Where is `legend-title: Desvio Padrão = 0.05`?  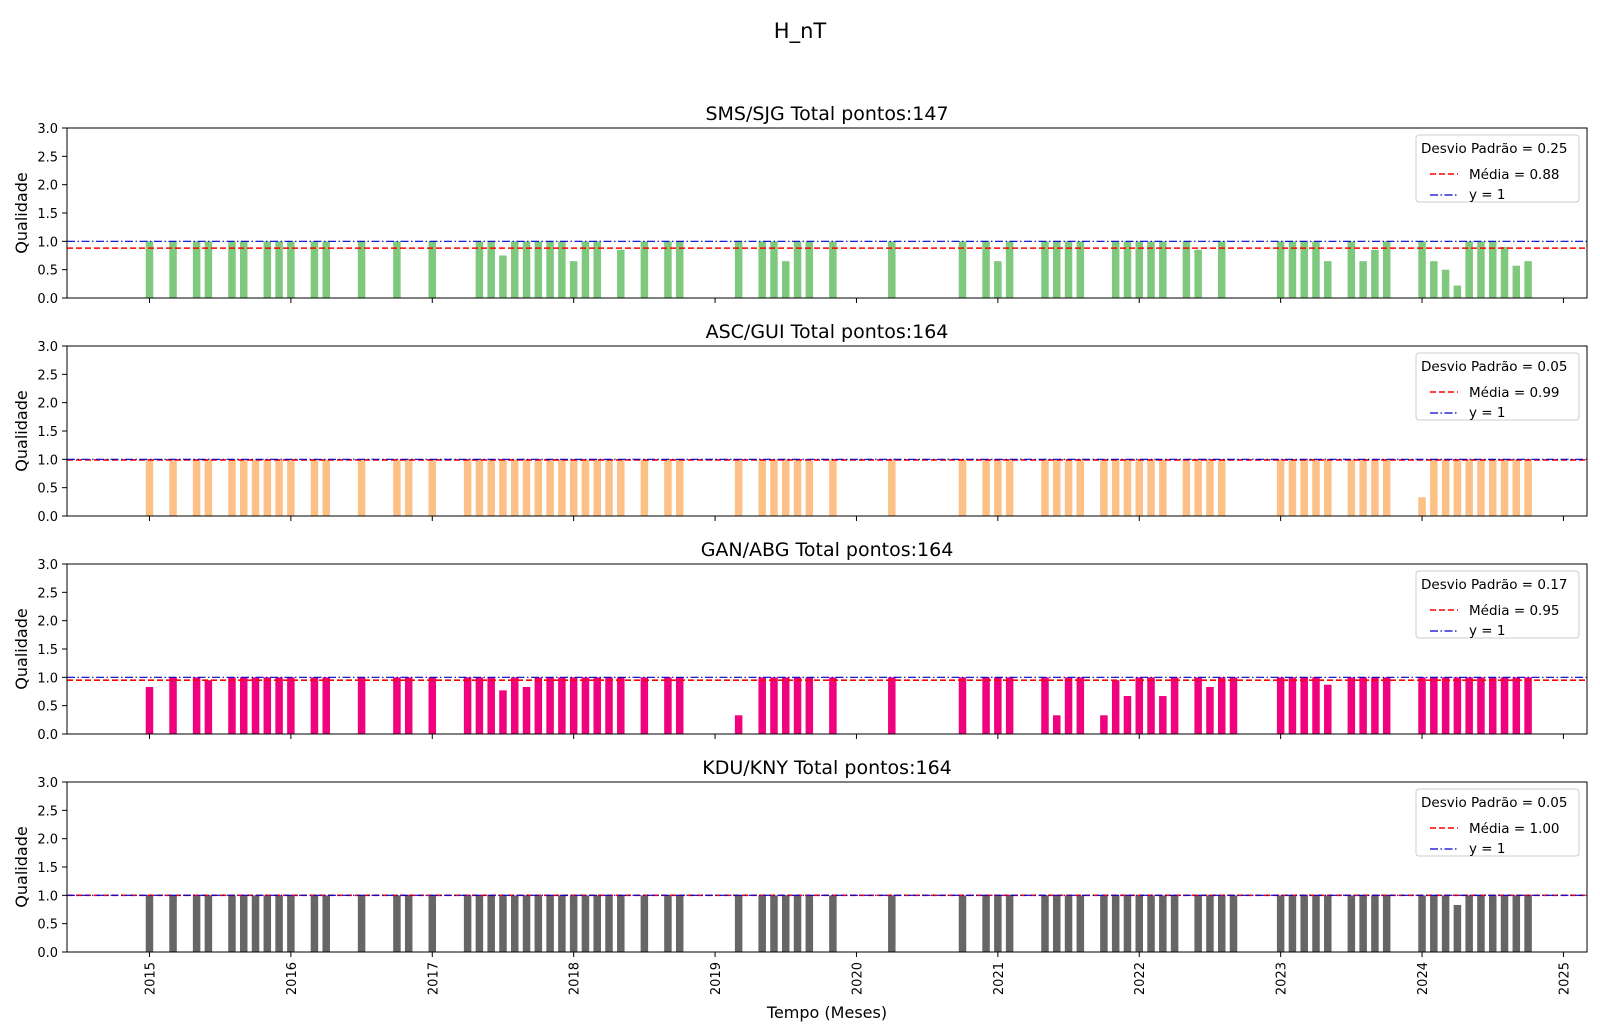
legend-title: Desvio Padrão = 0.05 is located at coordinates (1494, 803).